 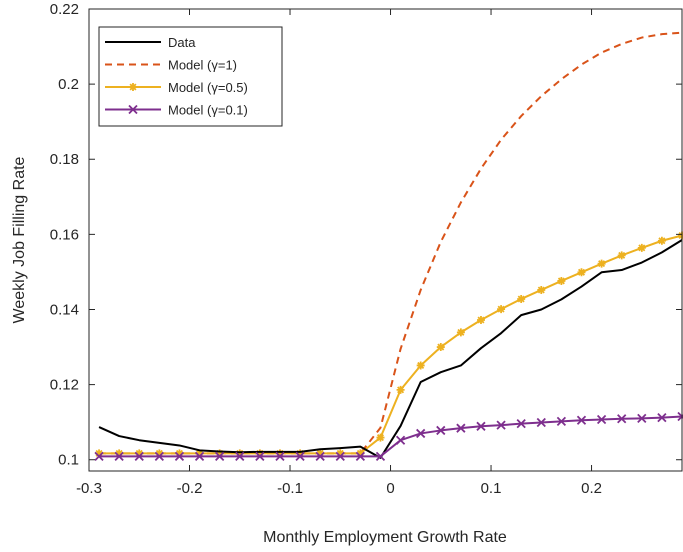 I want to click on x-tick-label: 0.2, so click(x=591, y=488).